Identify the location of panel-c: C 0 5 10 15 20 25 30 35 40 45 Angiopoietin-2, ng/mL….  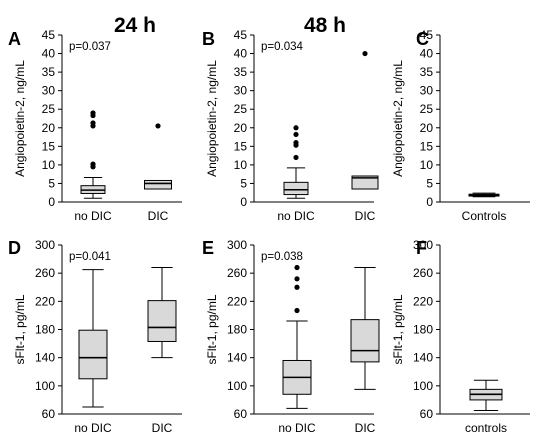
(460, 125).